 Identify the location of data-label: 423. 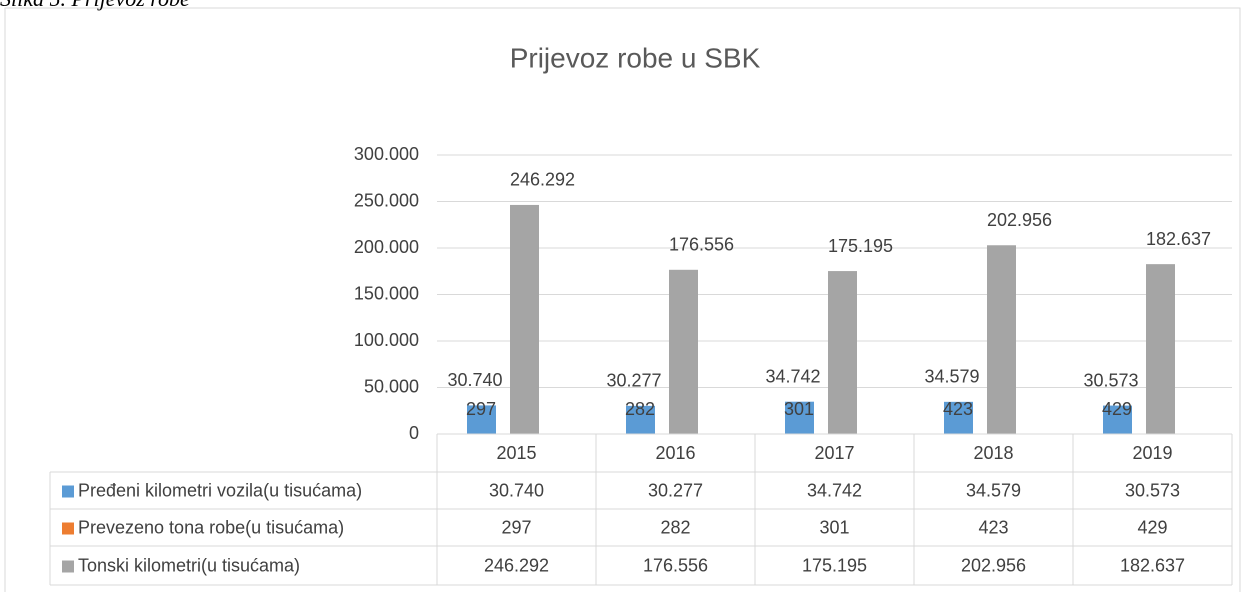
(958, 409).